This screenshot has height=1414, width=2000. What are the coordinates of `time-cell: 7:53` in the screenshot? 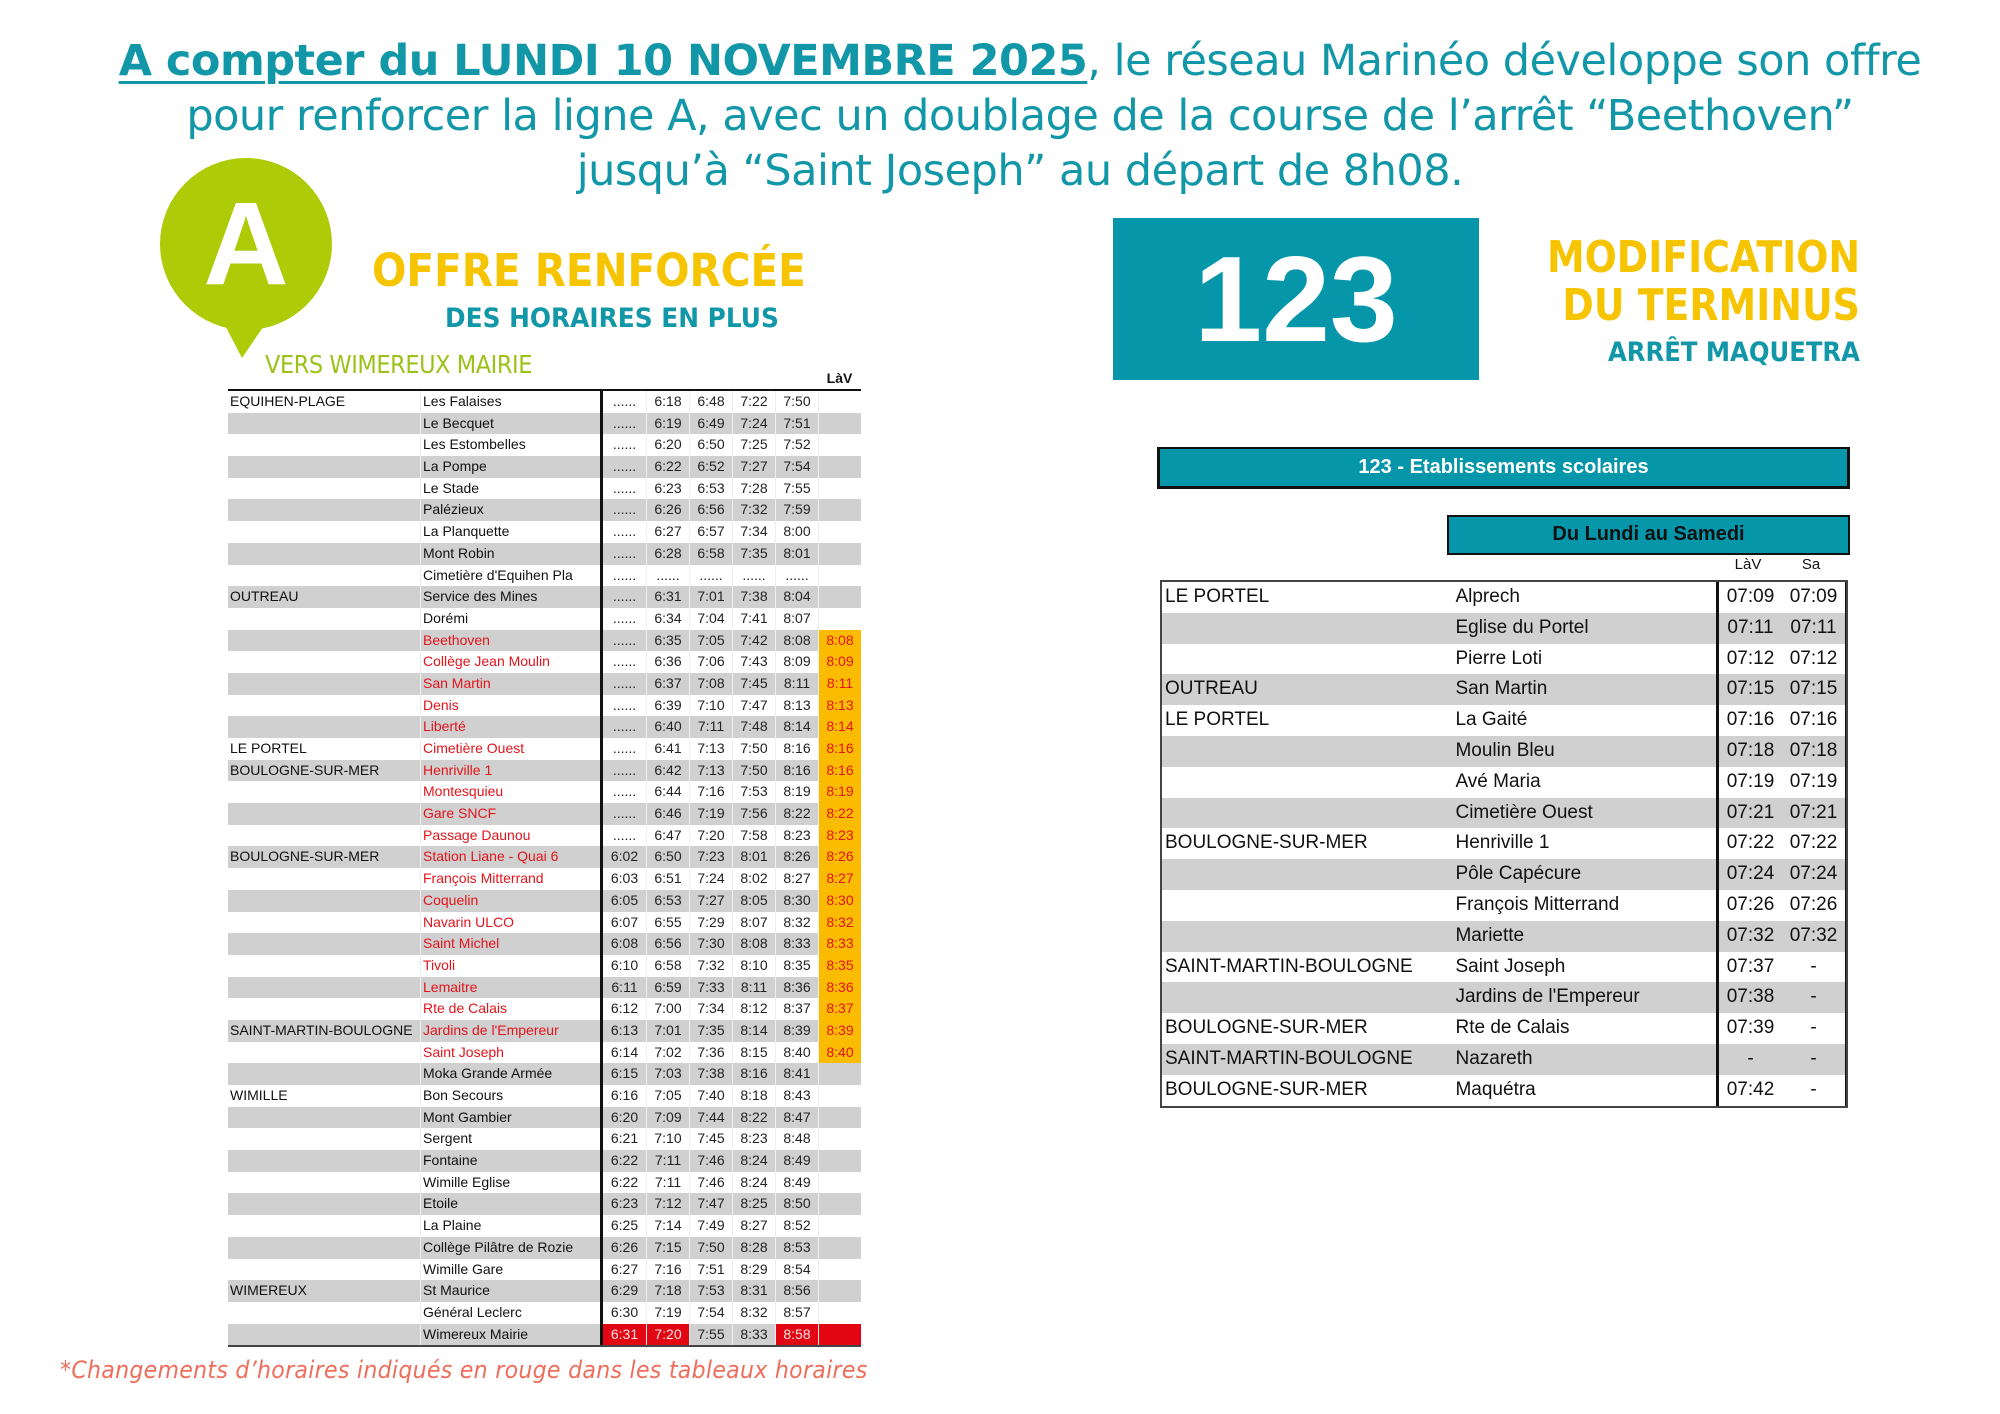 It's located at (753, 792).